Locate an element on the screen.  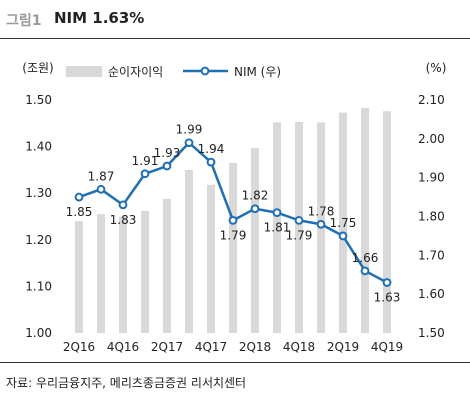
nim-data-label: 1.94 is located at coordinates (211, 149).